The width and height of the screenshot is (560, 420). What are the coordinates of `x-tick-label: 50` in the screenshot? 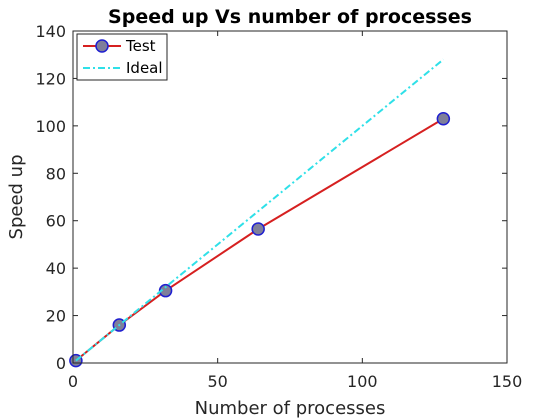 It's located at (217, 381).